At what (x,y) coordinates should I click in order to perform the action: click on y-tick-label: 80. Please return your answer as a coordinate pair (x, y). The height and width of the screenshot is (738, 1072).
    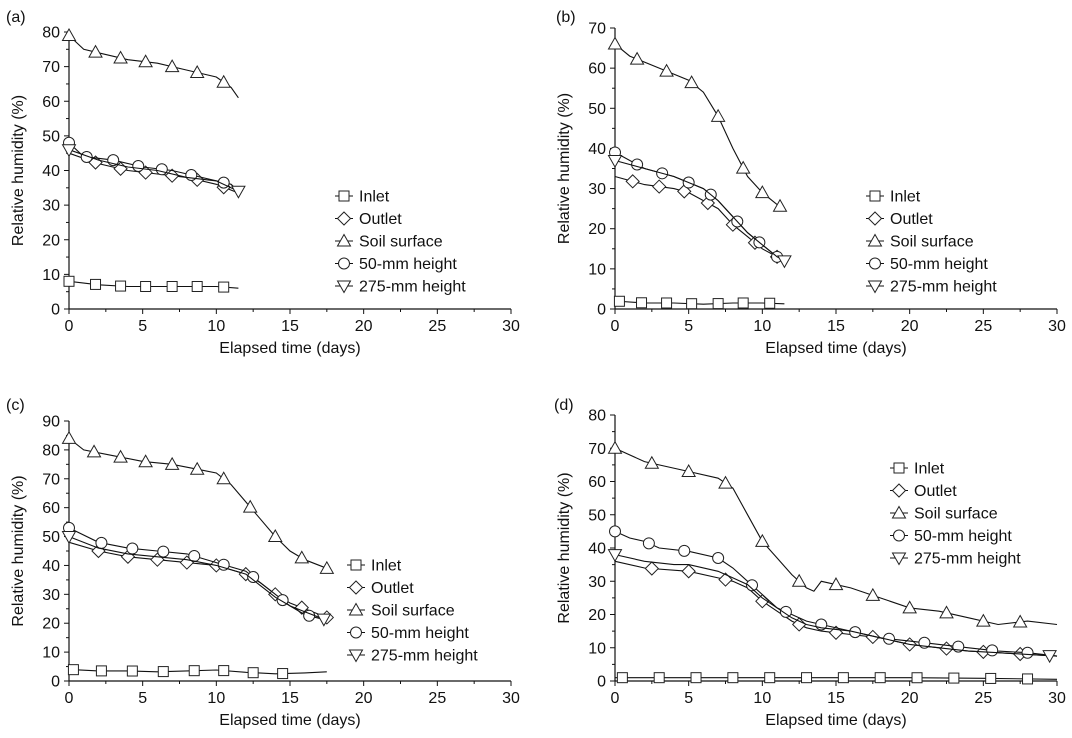
    Looking at the image, I should click on (51, 33).